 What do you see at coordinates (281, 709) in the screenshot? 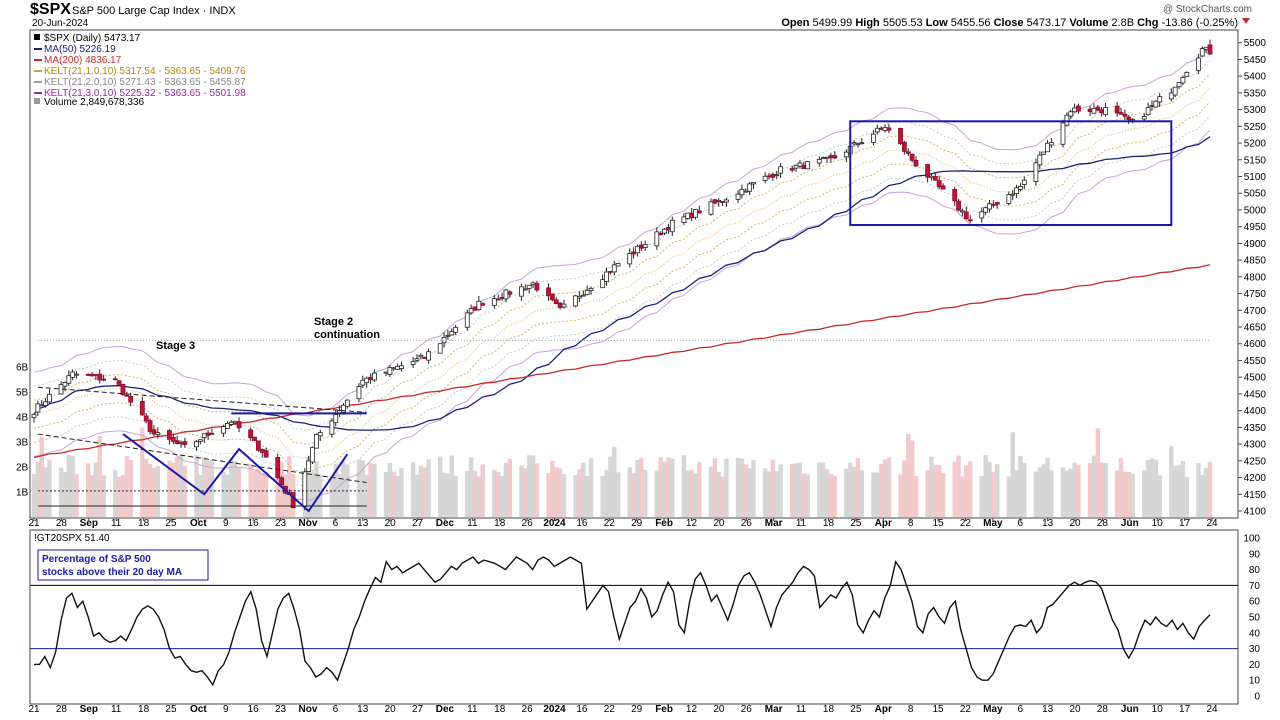
I see `breadth-x-tick-label: 23` at bounding box center [281, 709].